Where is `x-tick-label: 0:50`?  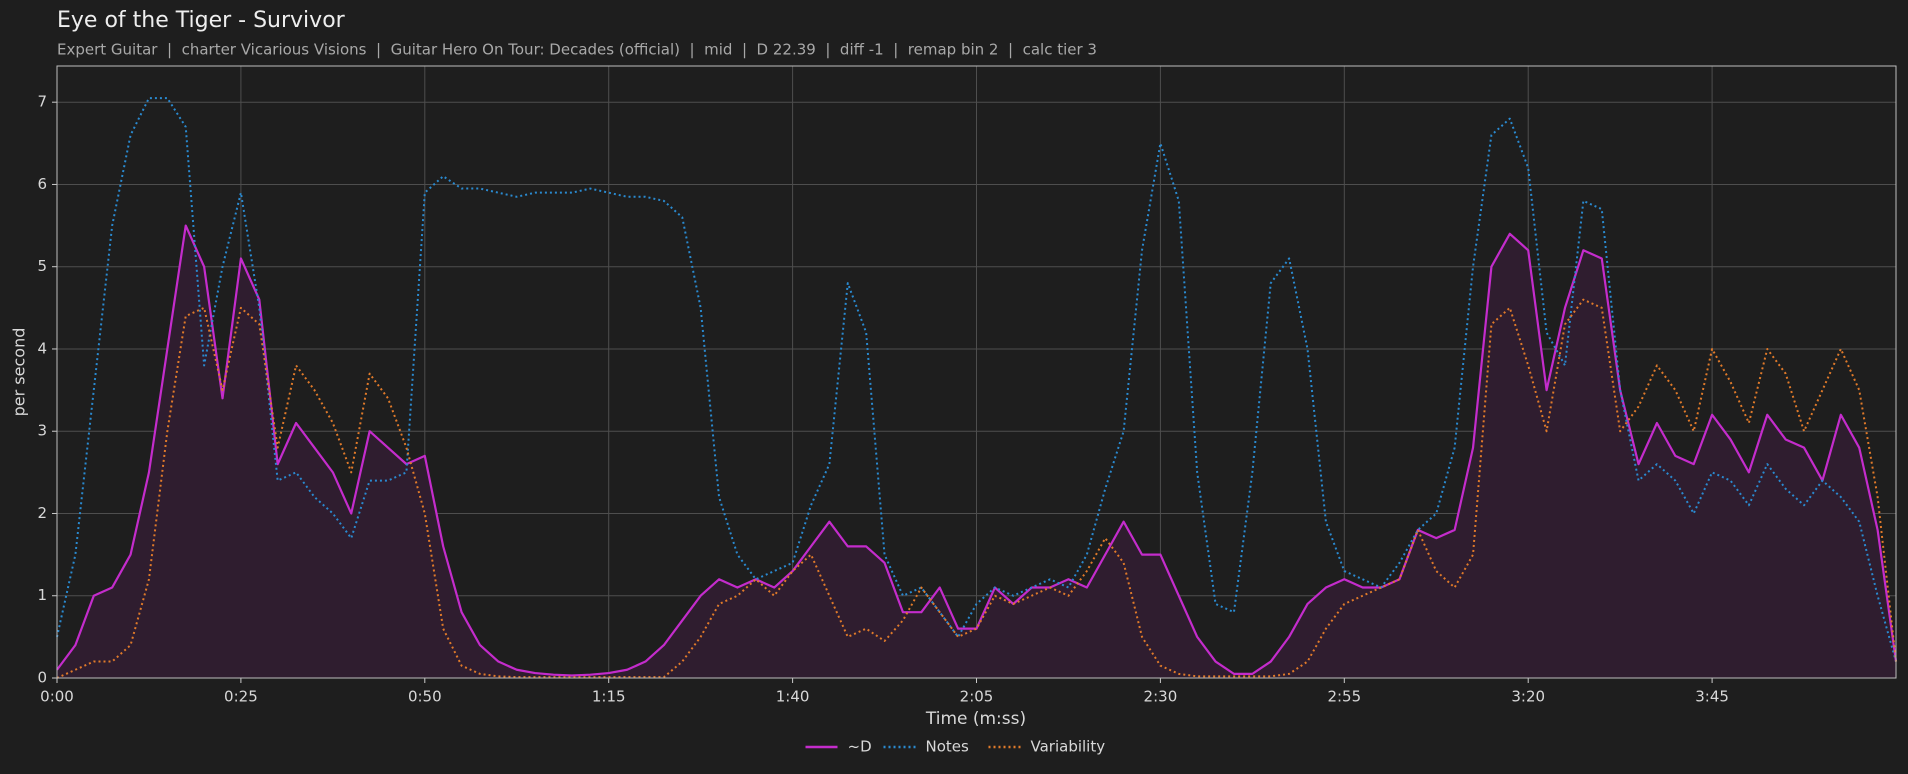
x-tick-label: 0:50 is located at coordinates (425, 697).